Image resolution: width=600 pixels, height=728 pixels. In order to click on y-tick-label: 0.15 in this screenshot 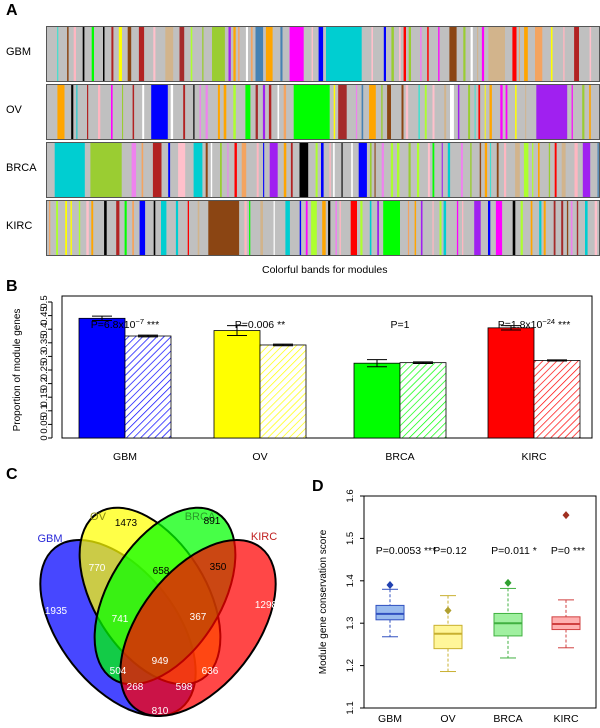, I will do `click(44, 397)`.